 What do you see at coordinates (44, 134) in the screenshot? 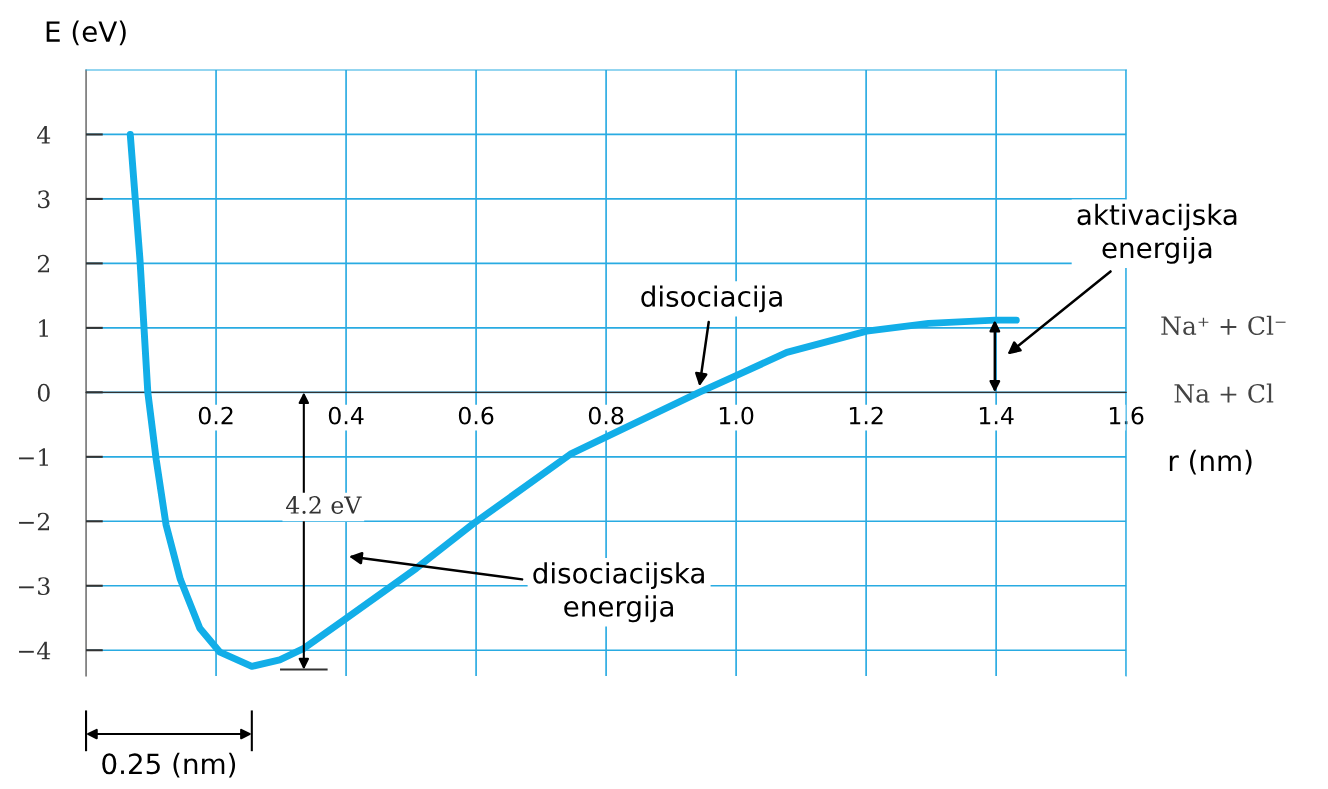
I see `y-tick-label: 4` at bounding box center [44, 134].